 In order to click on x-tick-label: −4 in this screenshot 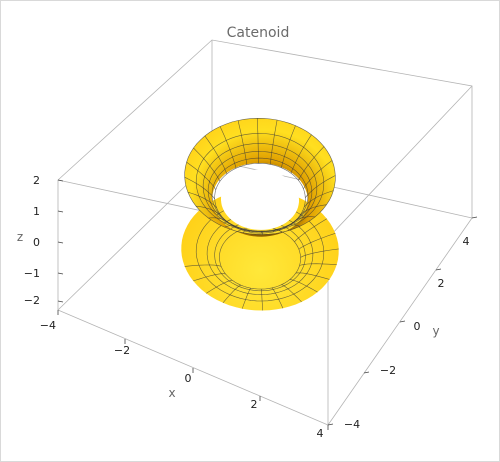, I will do `click(48, 325)`.